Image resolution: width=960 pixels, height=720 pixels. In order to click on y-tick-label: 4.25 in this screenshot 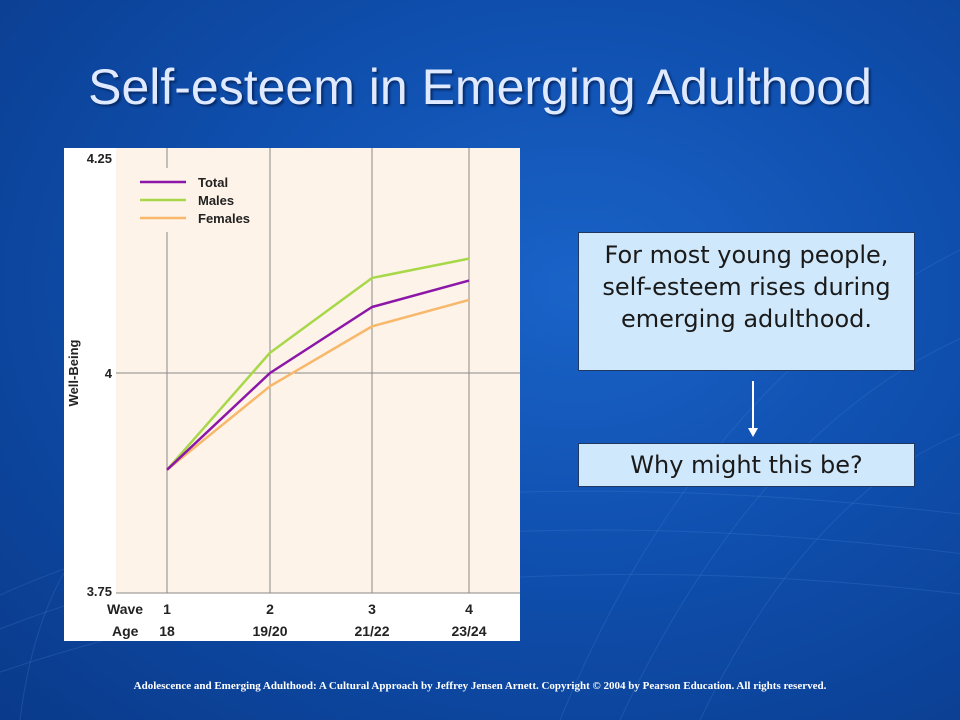, I will do `click(99, 158)`.